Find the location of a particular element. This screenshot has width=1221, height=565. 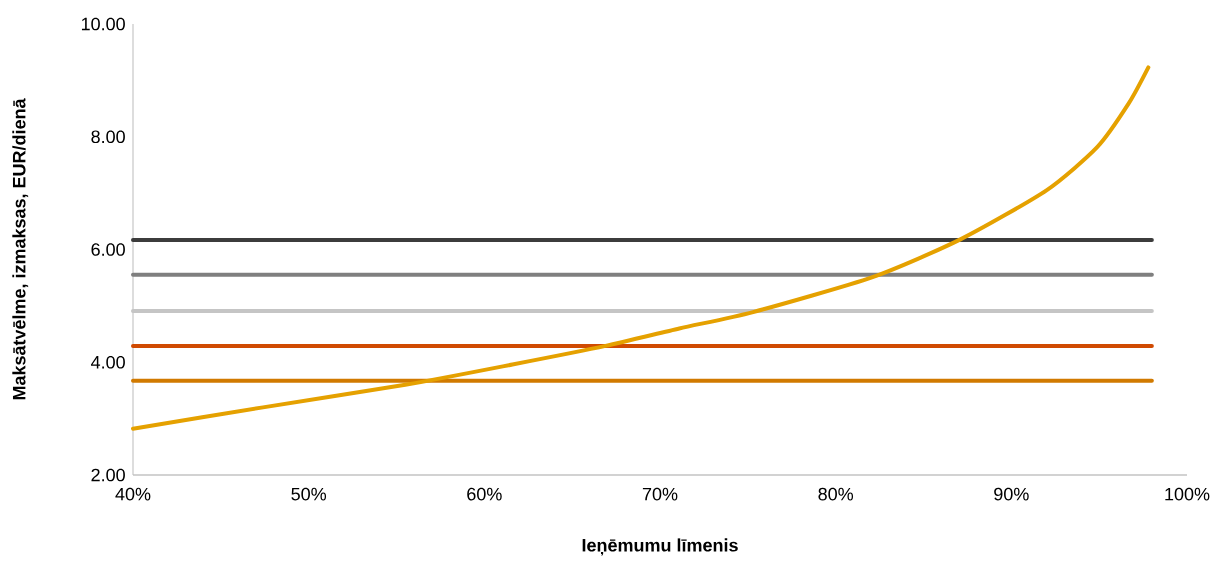

y-axis-title: Maksātvēlme, izmaksas, EUR/dienā is located at coordinates (20, 249).